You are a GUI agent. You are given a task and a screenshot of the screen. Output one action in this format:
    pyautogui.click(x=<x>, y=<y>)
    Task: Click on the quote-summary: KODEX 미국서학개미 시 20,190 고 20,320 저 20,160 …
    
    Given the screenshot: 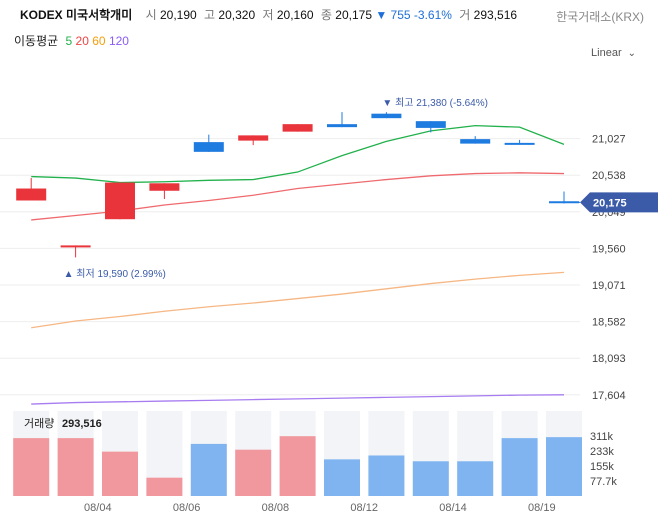 What is the action you would take?
    pyautogui.click(x=268, y=14)
    